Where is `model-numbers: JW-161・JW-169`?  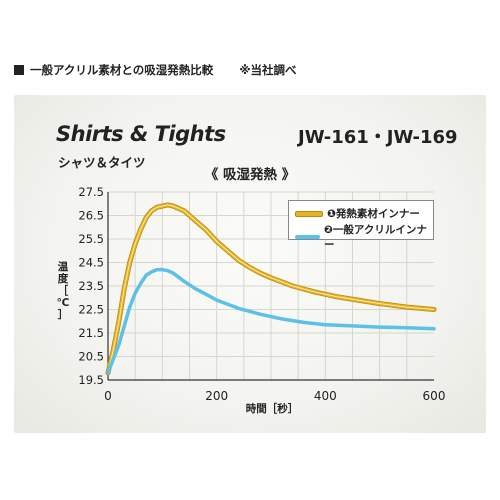 model-numbers: JW-161・JW-169 is located at coordinates (378, 137).